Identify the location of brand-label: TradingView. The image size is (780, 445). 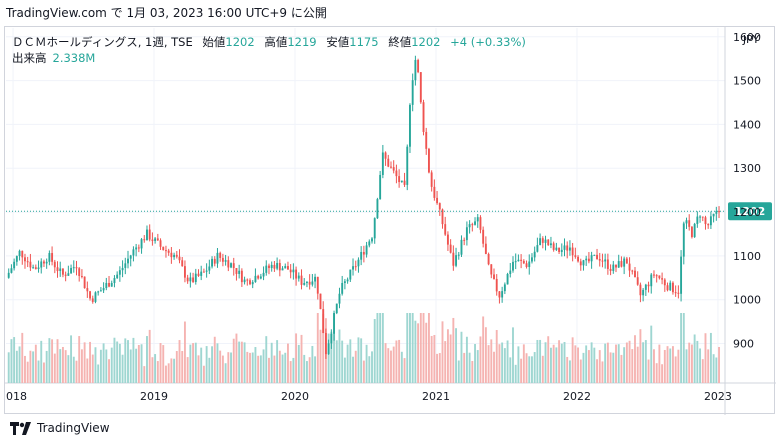
(73, 428).